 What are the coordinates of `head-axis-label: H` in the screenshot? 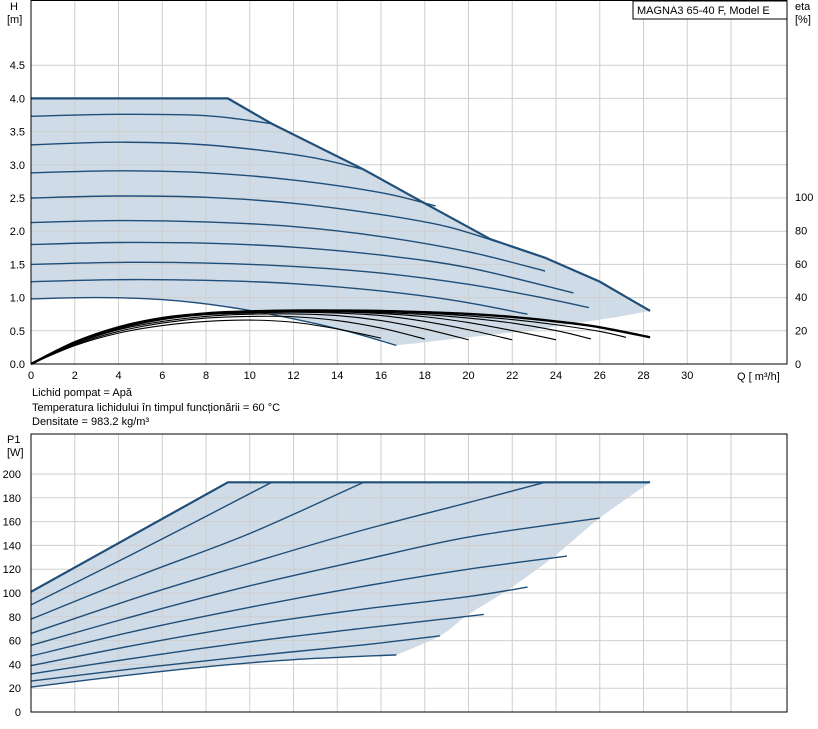 It's located at (14, 7).